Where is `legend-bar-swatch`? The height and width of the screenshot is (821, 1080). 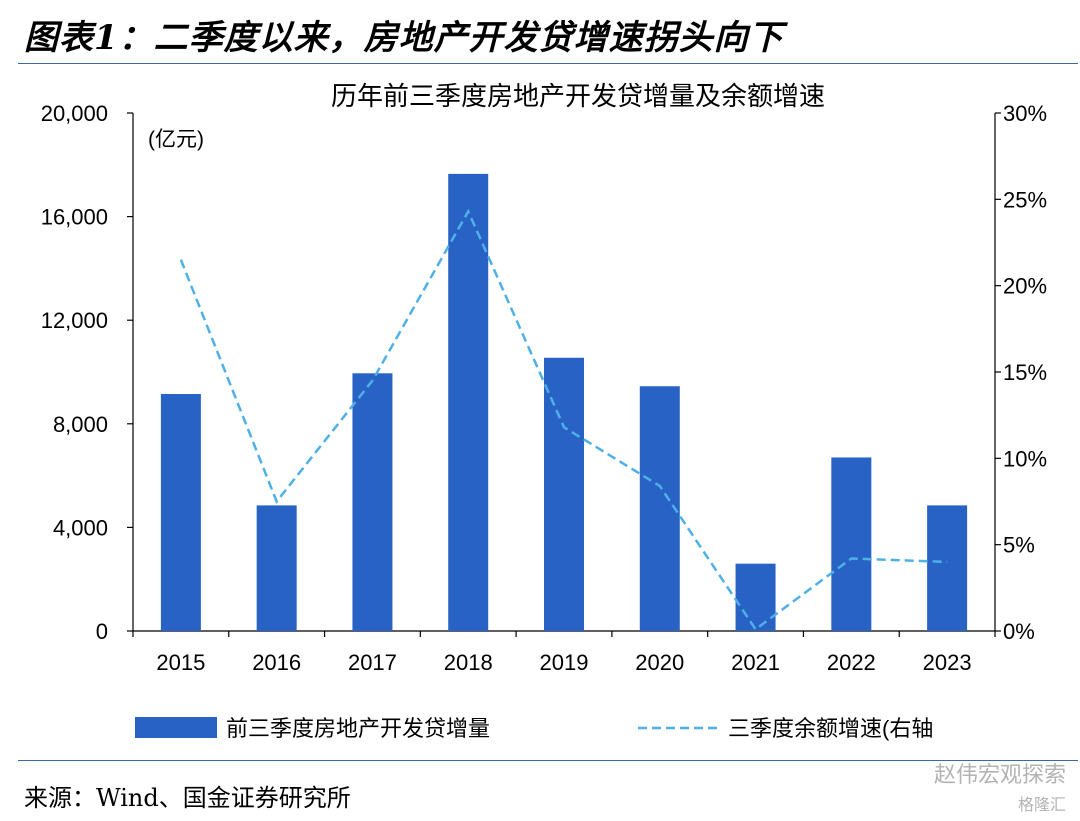
legend-bar-swatch is located at coordinates (176, 727).